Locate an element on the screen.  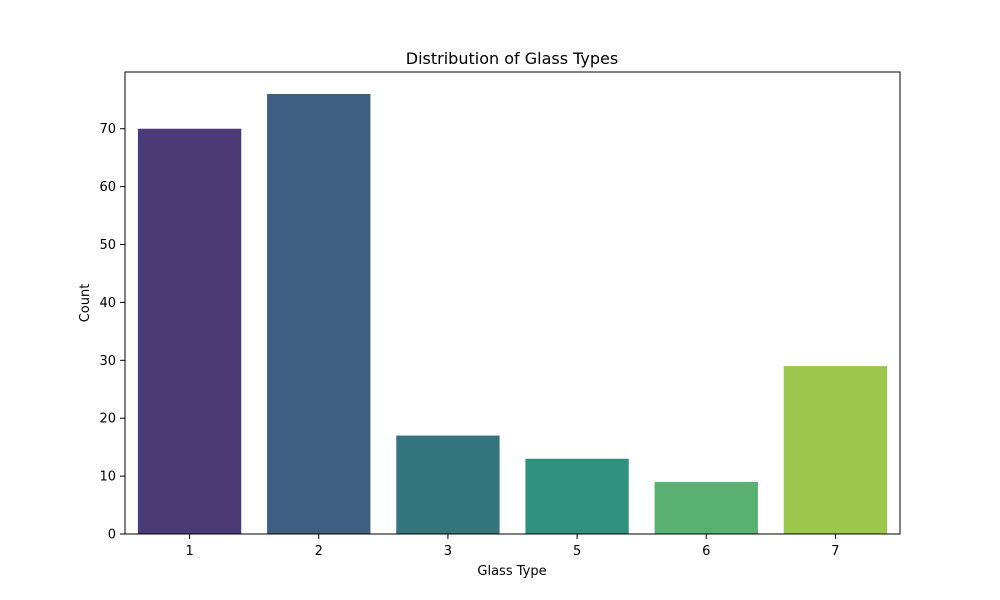
x-tick-label: 6 is located at coordinates (706, 551).